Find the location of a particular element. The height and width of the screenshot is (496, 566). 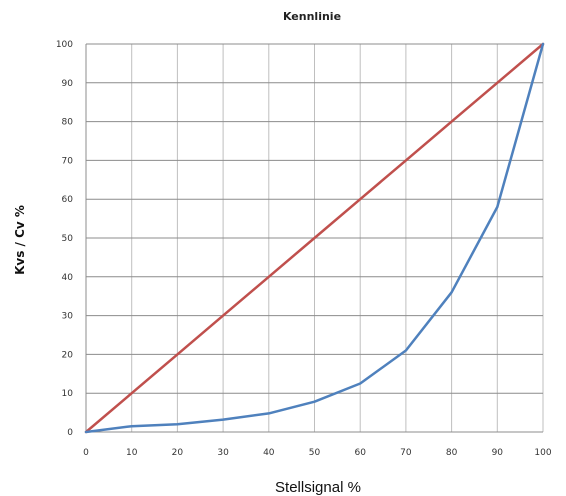

x-tick-label: 90 is located at coordinates (498, 453).